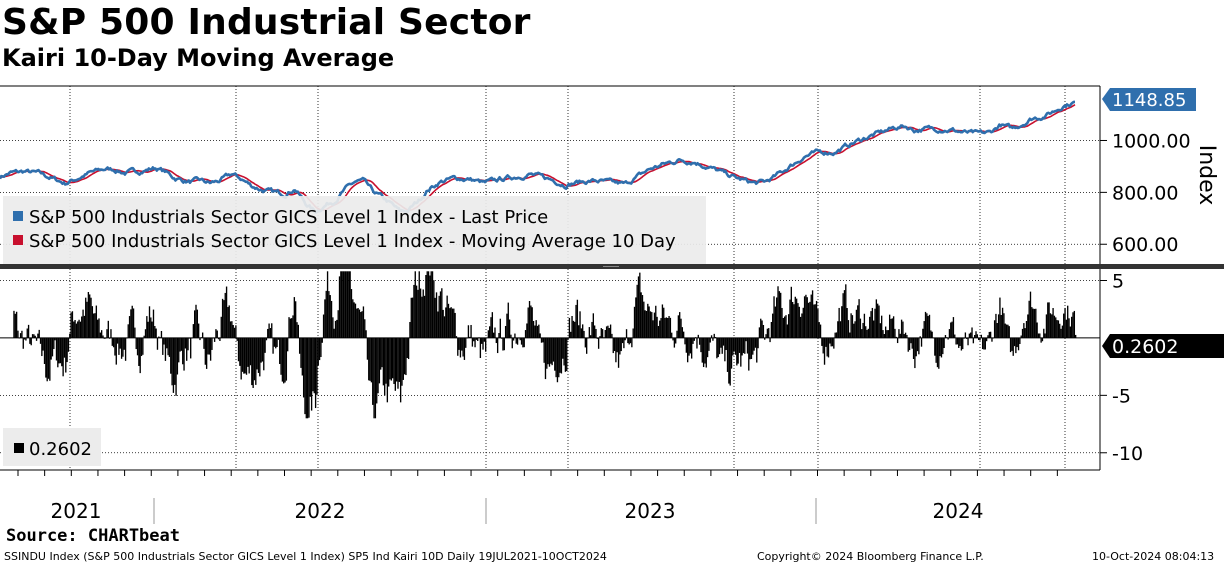 Image resolution: width=1224 pixels, height=566 pixels. Describe the element at coordinates (1149, 99) in the screenshot. I see `last-price-tag` at that location.